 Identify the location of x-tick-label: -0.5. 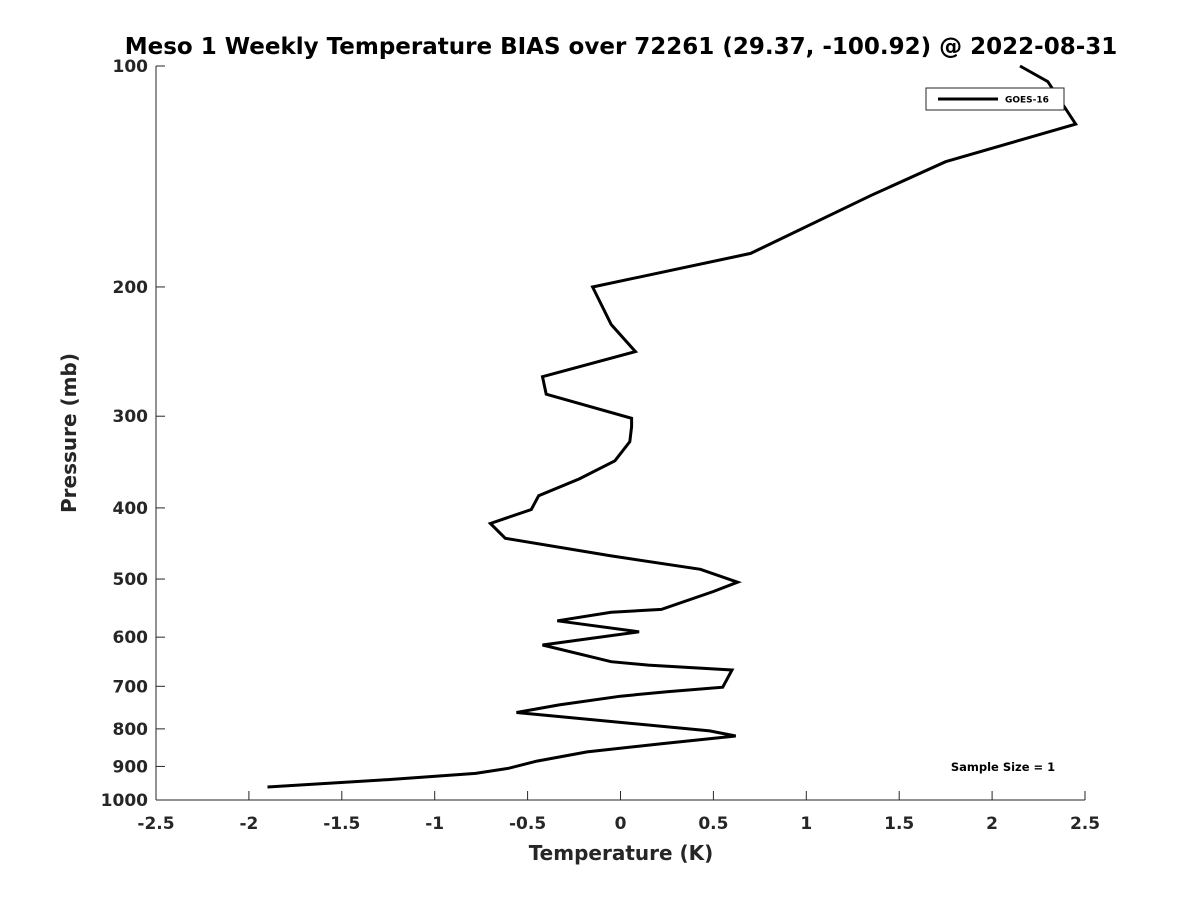
(527, 824).